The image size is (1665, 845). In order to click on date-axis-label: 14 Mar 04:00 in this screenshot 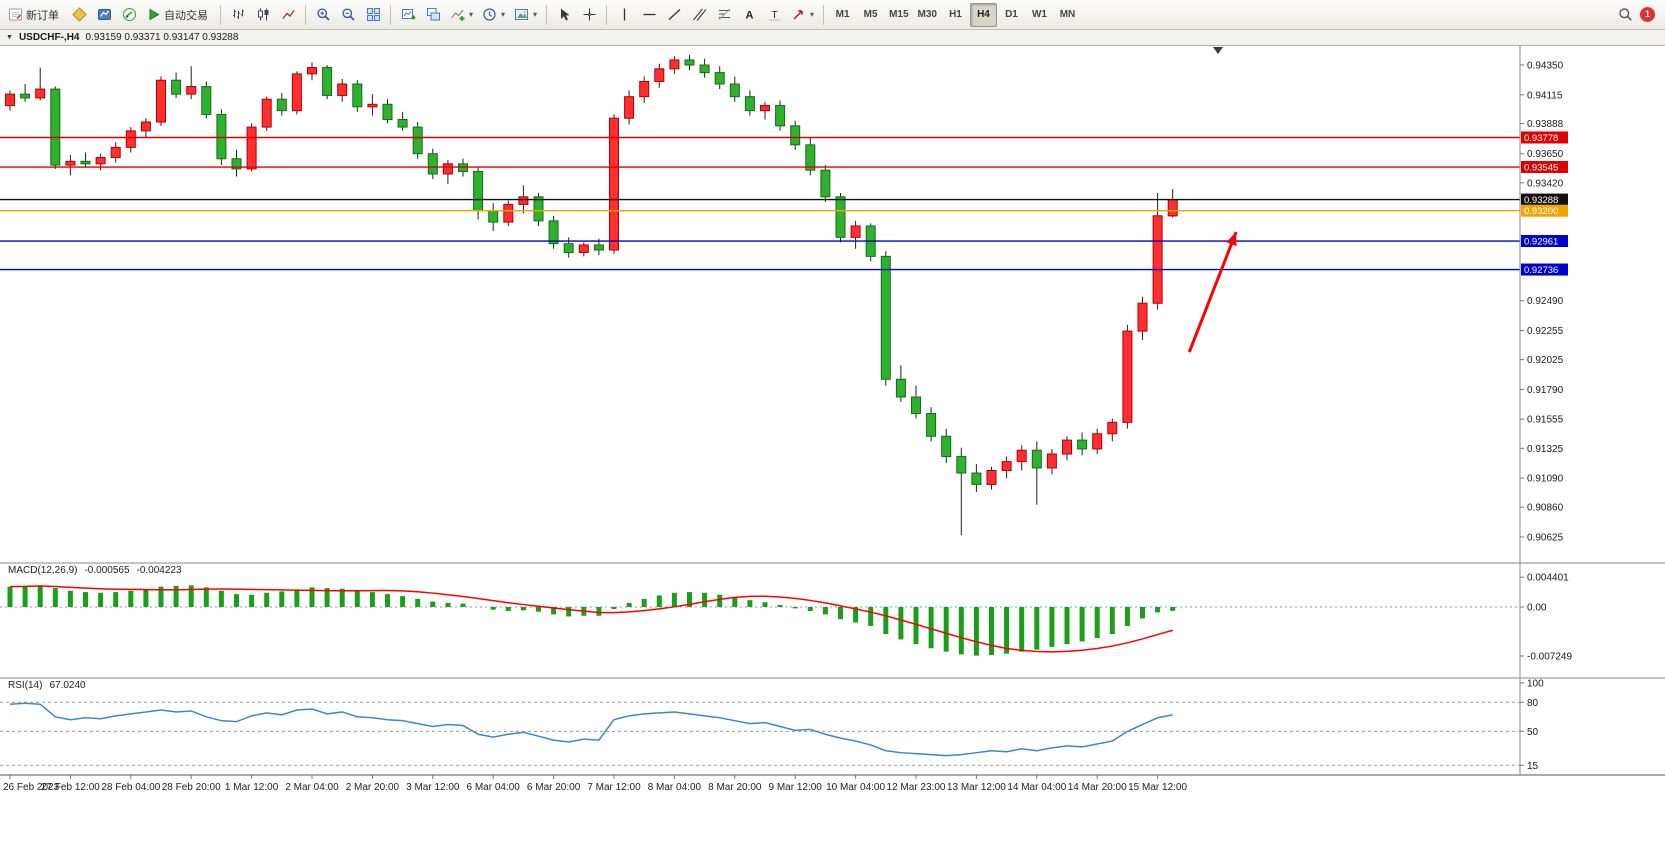, I will do `click(1036, 787)`.